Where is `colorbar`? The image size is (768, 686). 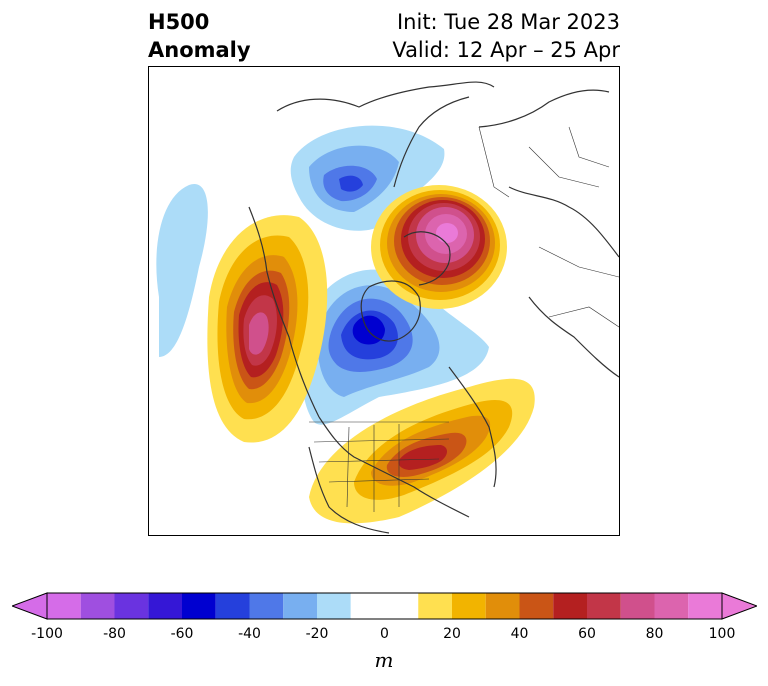
colorbar is located at coordinates (384, 606).